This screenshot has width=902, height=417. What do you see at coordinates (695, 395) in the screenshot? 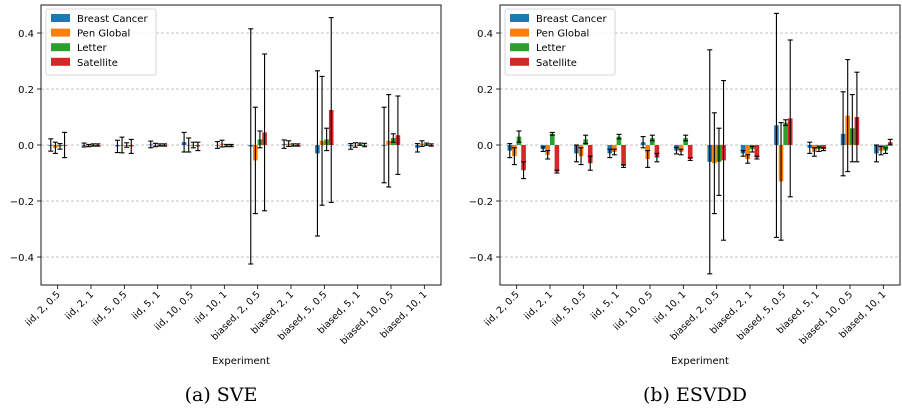
I see `panel-caption: (b) ESVDD` at bounding box center [695, 395].